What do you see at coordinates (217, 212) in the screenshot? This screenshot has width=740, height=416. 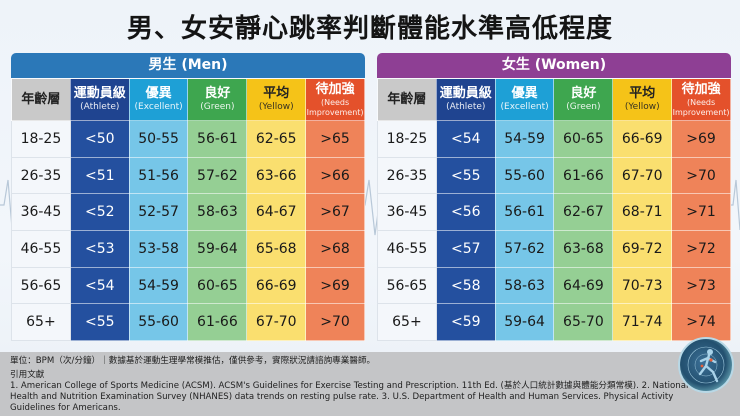 I see `green-cell: 58-63` at bounding box center [217, 212].